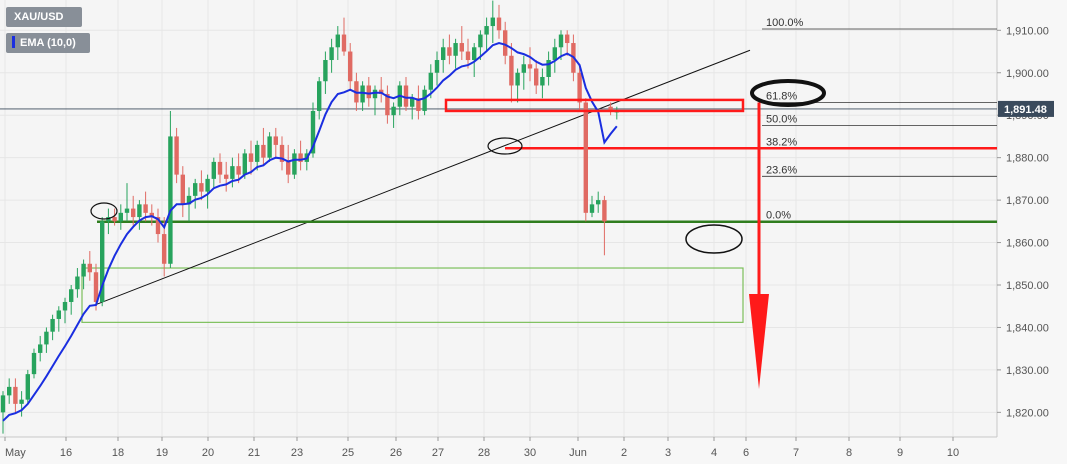  What do you see at coordinates (759, 342) in the screenshot?
I see `bearish-arrow-head` at bounding box center [759, 342].